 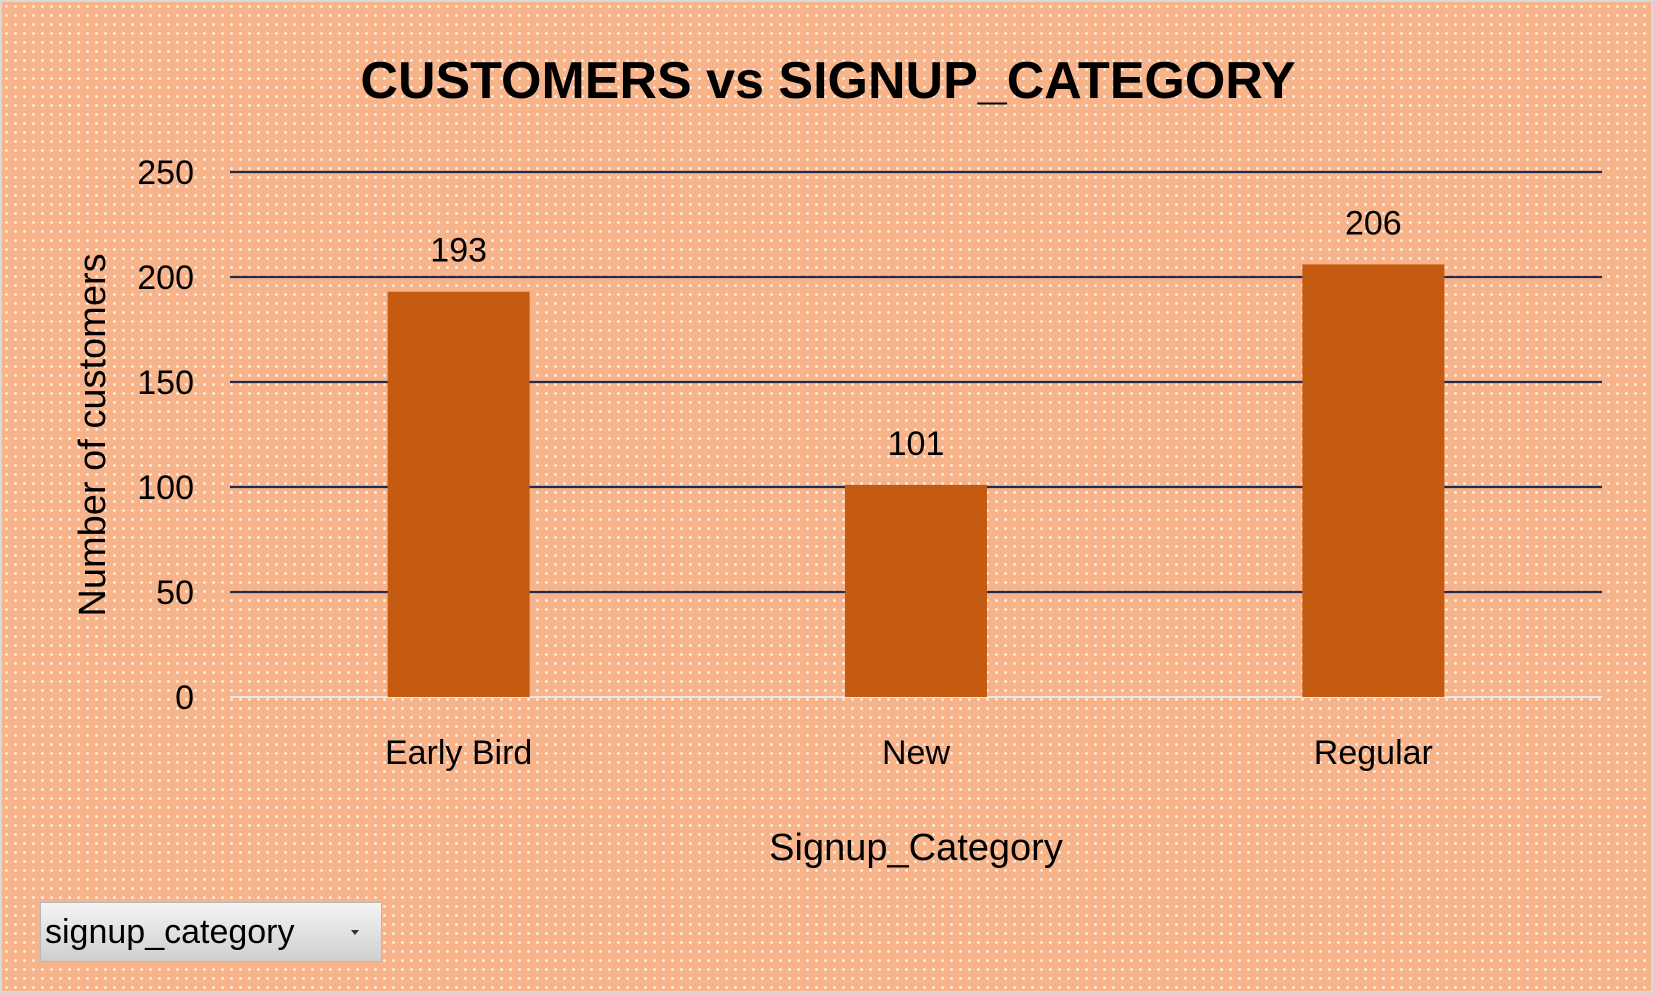 I want to click on x-category-label: Regular, so click(x=1373, y=753).